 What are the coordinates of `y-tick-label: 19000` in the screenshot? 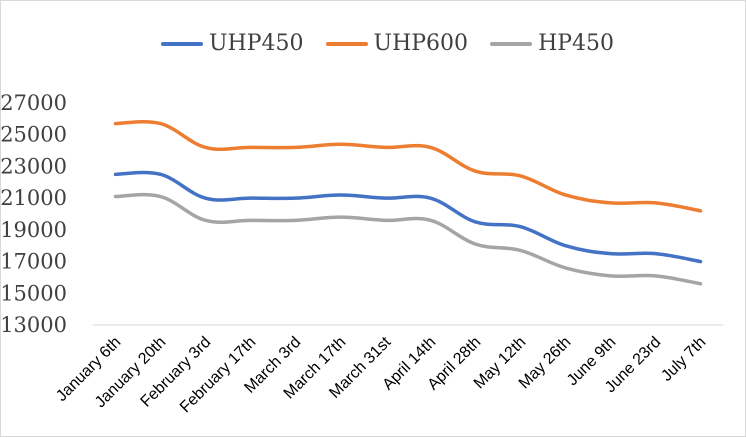 It's located at (34, 230).